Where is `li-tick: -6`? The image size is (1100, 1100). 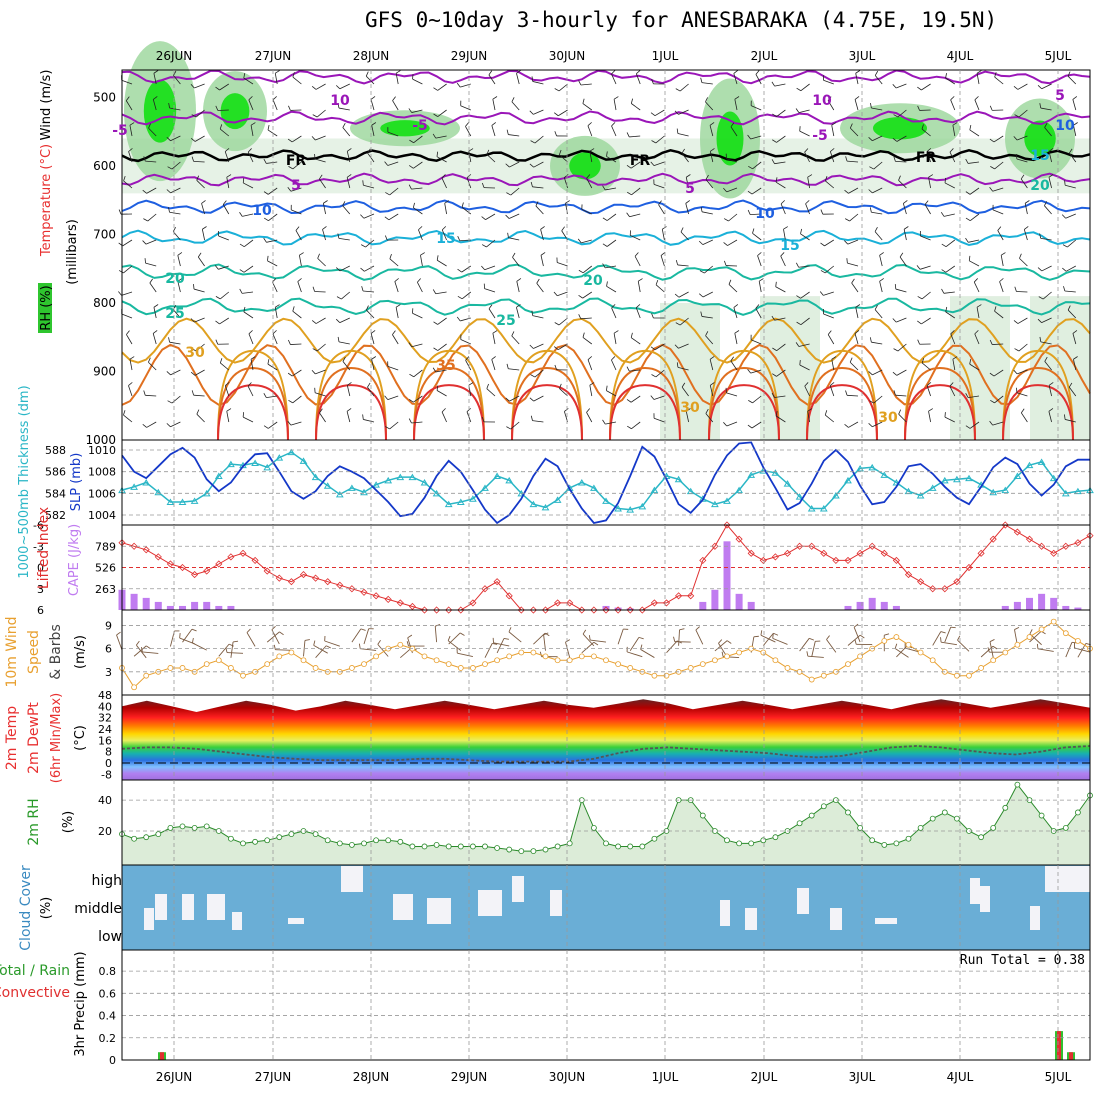
li-tick: -6 is located at coordinates (38, 525).